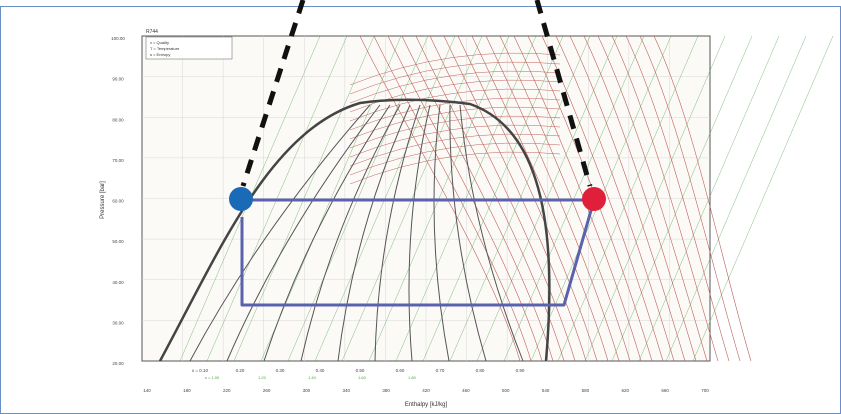  What do you see at coordinates (147, 390) in the screenshot?
I see `x-tick-label: 140` at bounding box center [147, 390].